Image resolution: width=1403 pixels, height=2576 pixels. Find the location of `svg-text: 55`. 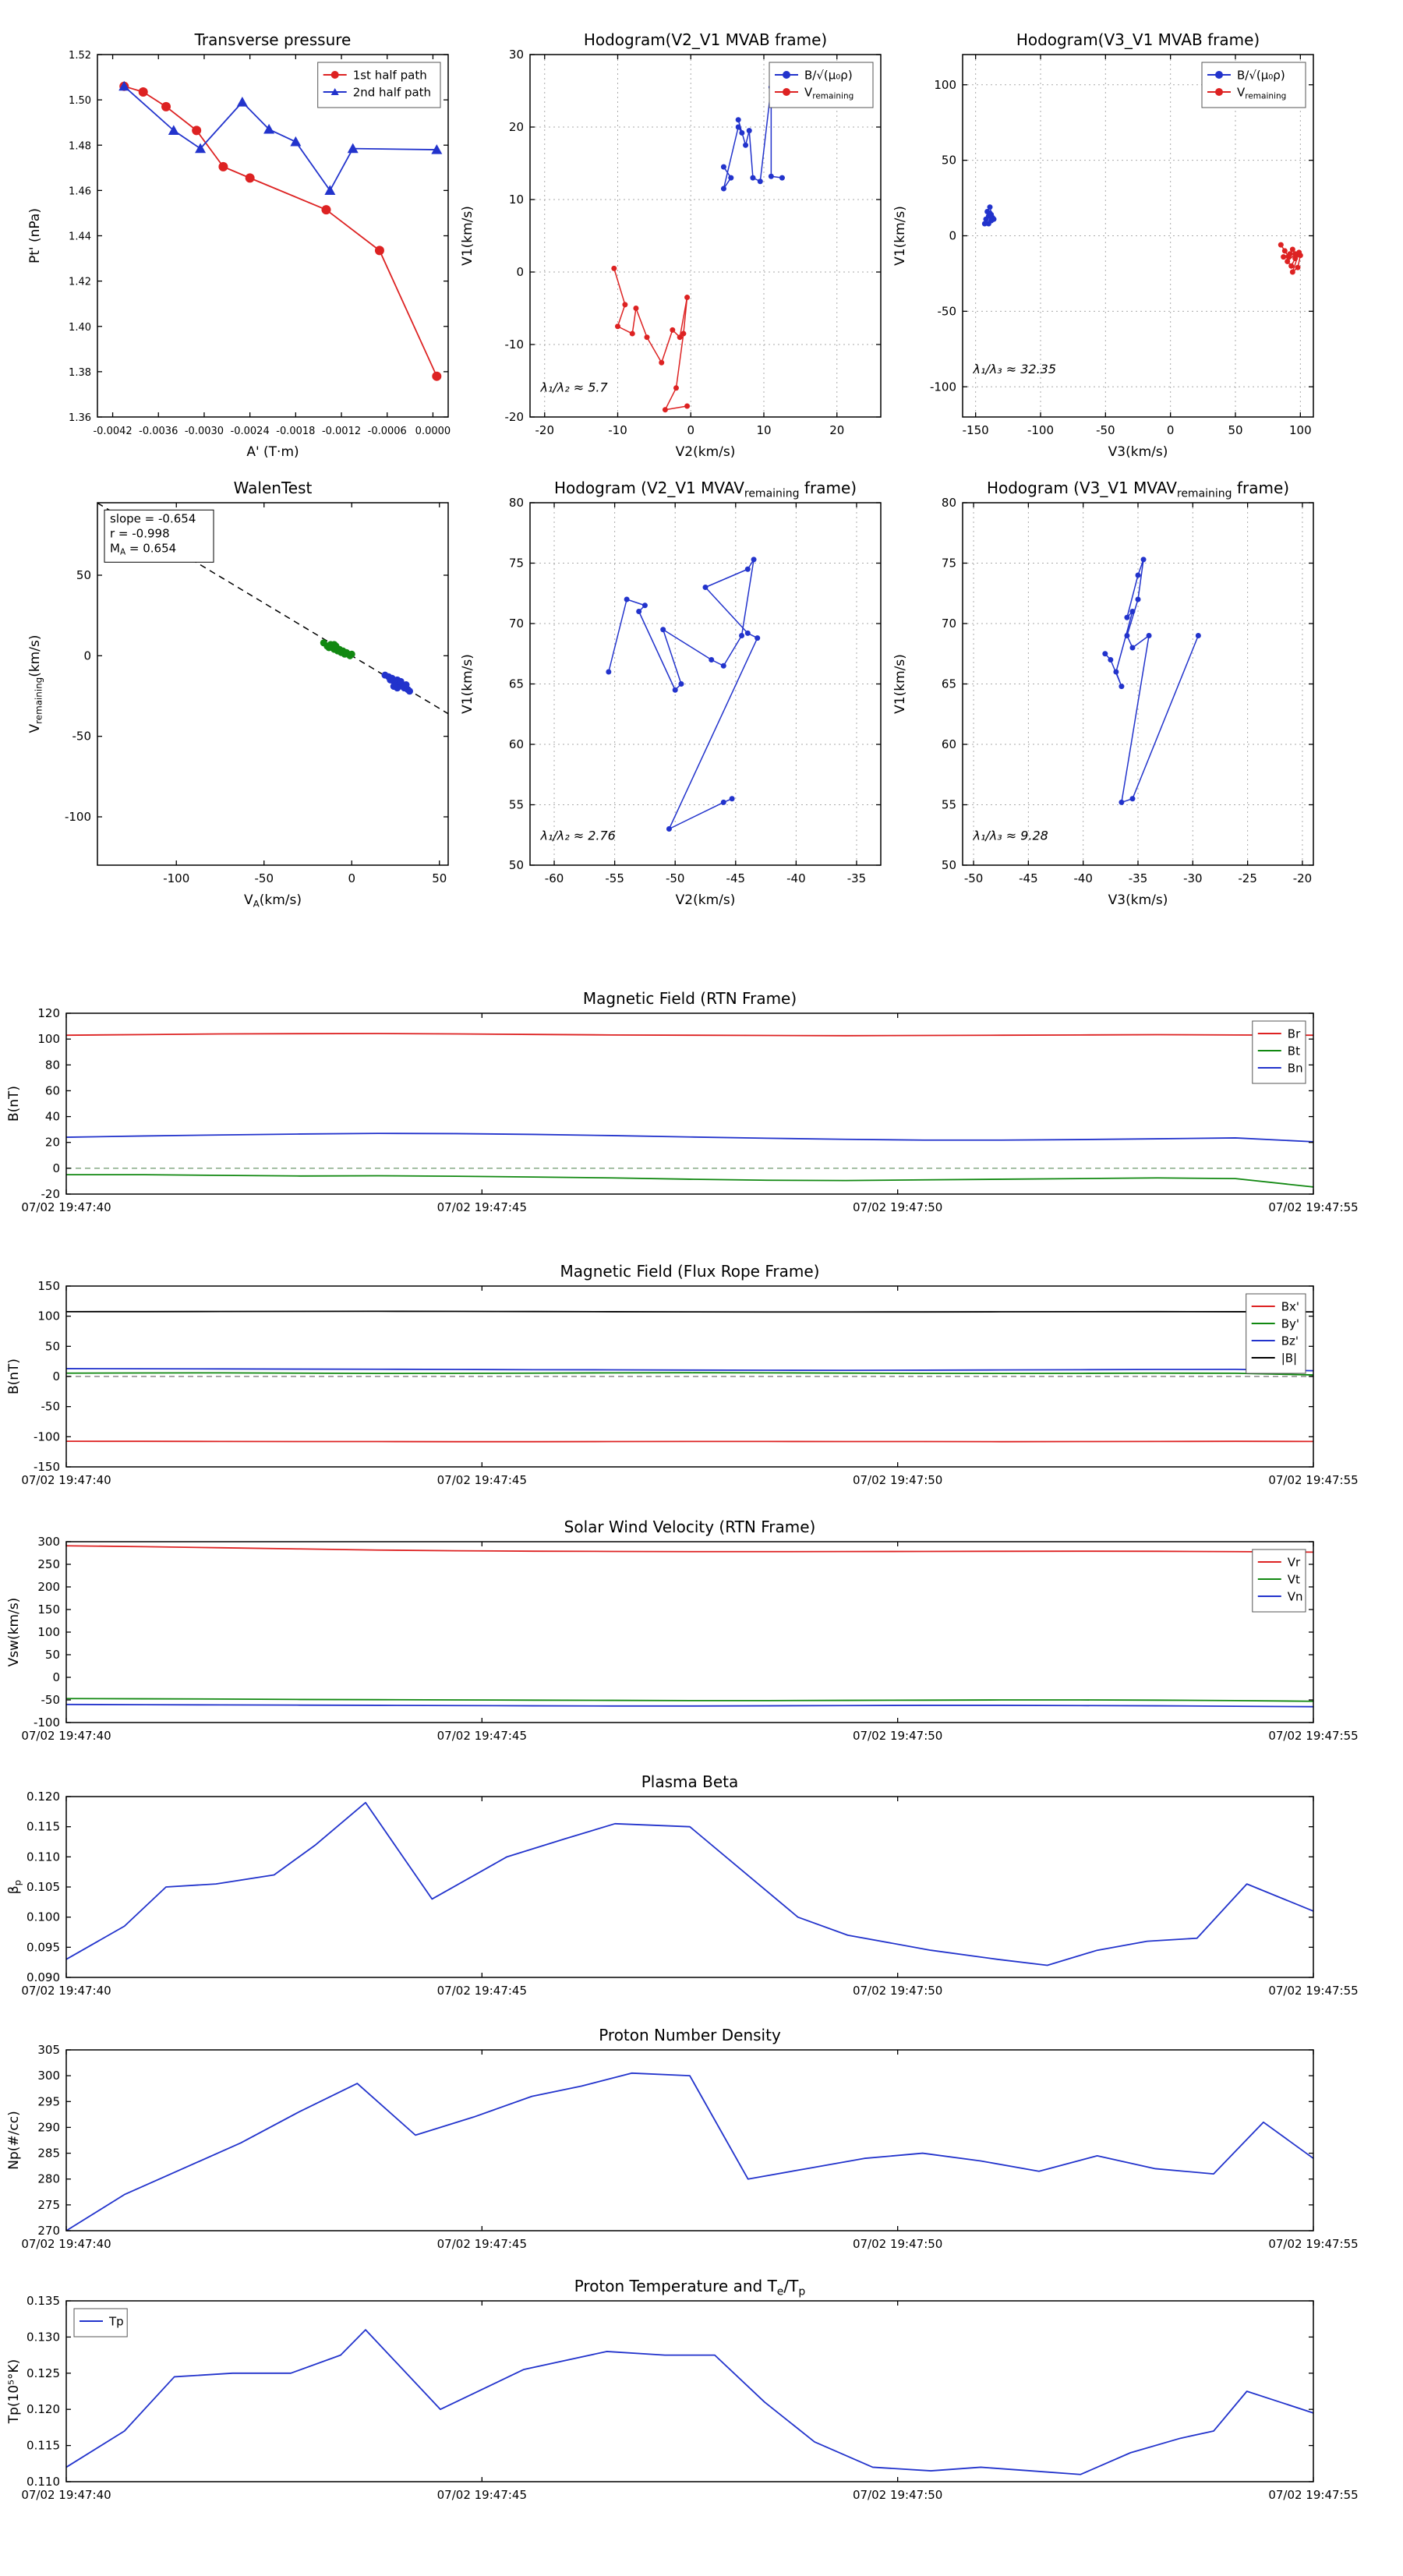

svg-text: 55 is located at coordinates (949, 805).